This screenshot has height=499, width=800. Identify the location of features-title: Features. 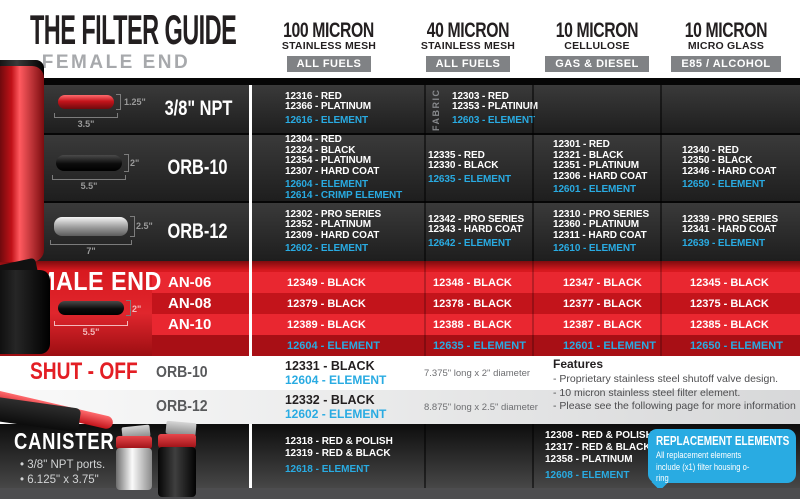
(578, 364).